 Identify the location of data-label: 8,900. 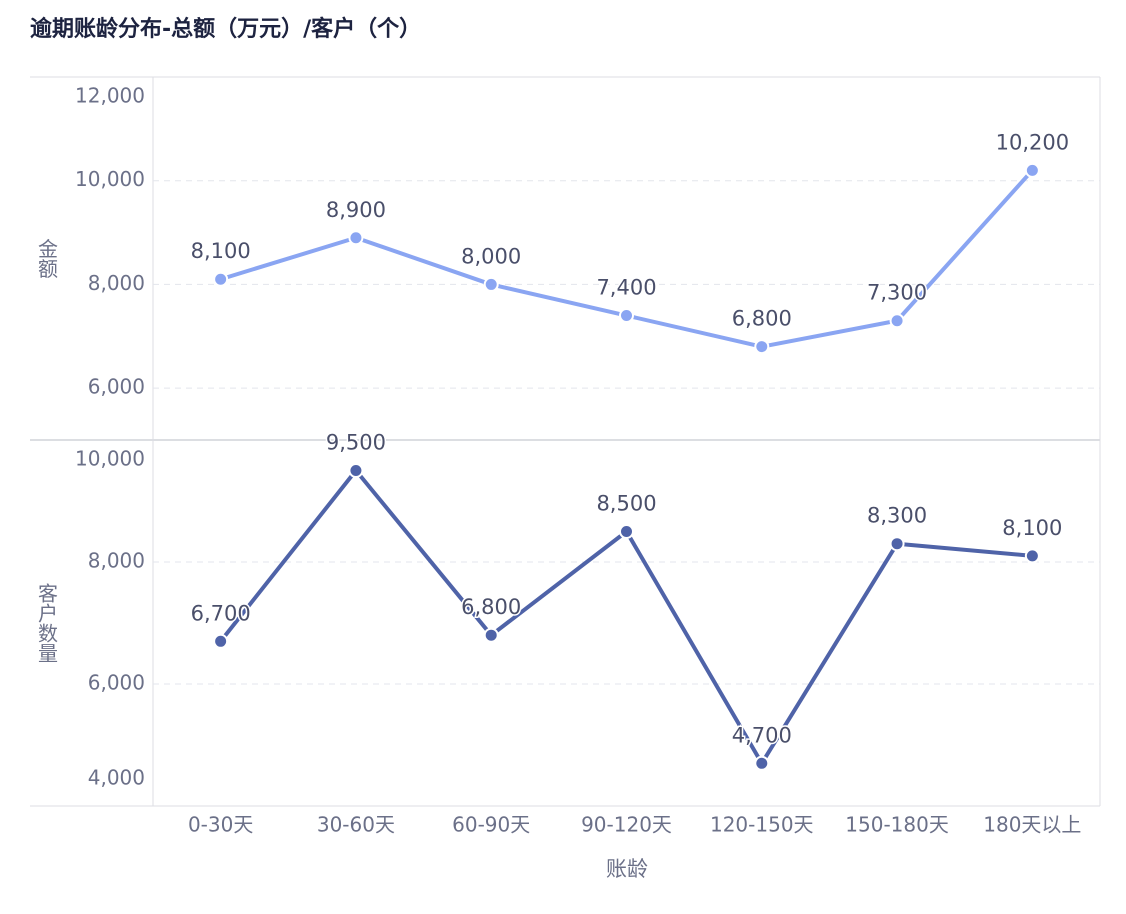
(356, 210).